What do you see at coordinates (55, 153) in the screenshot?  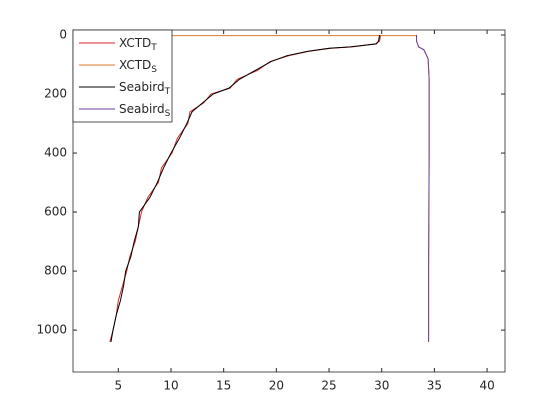 I see `y-tick-label: 400` at bounding box center [55, 153].